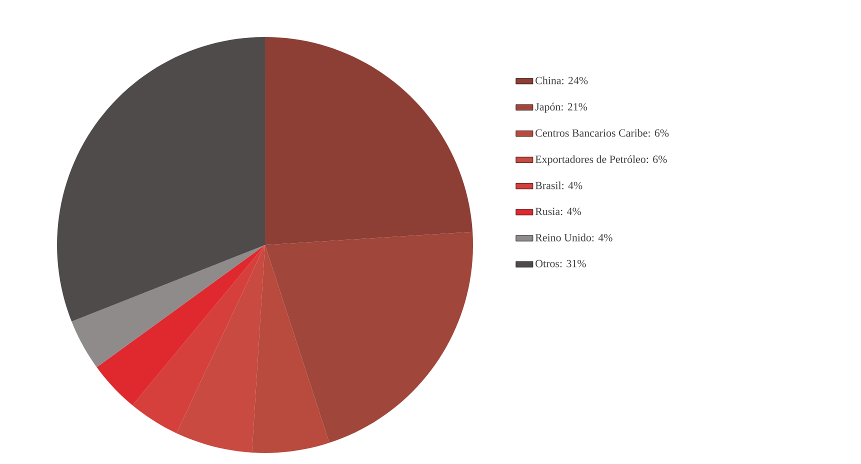 This screenshot has height=464, width=861. Describe the element at coordinates (562, 80) in the screenshot. I see `legend-label: China: 24%` at that location.